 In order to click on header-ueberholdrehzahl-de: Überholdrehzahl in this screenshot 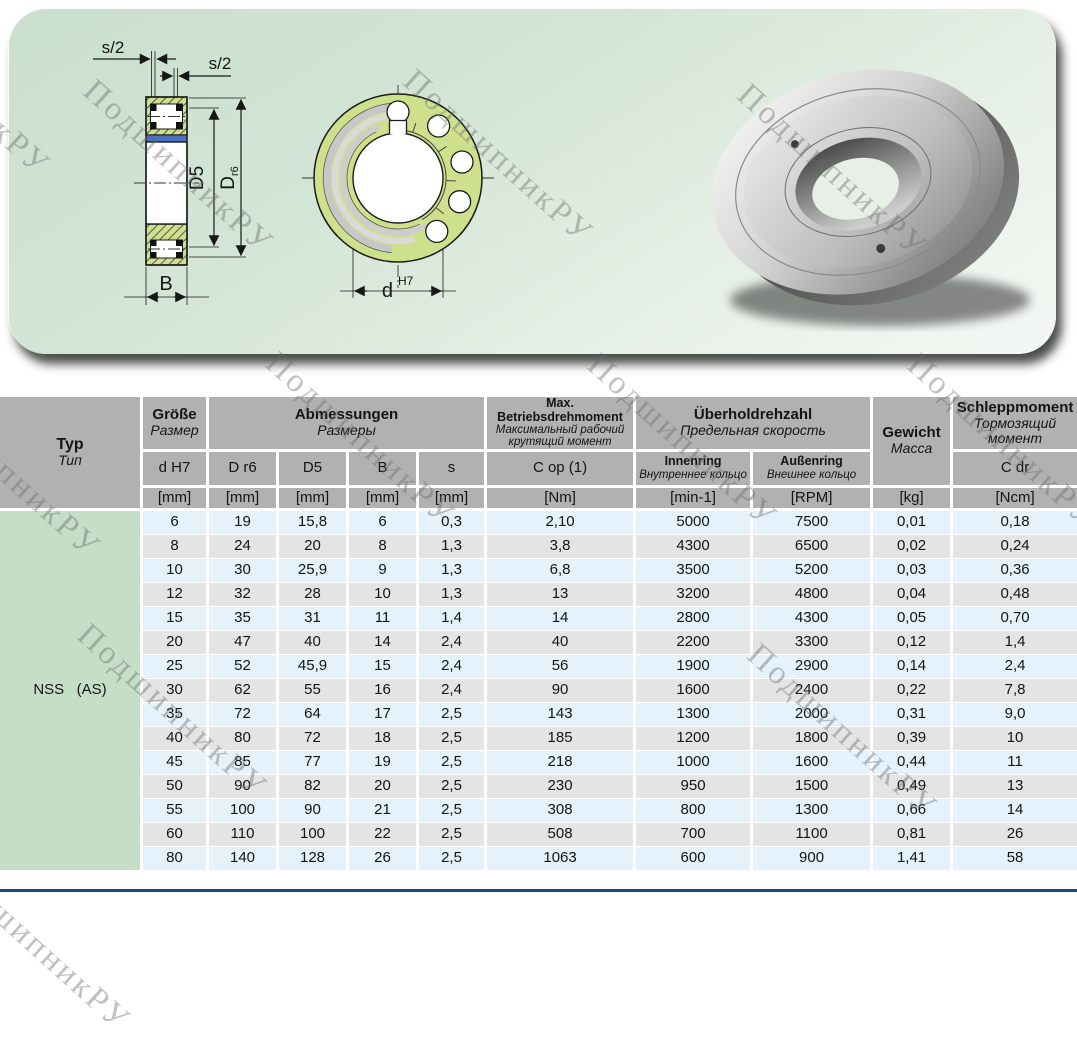, I will do `click(753, 415)`.